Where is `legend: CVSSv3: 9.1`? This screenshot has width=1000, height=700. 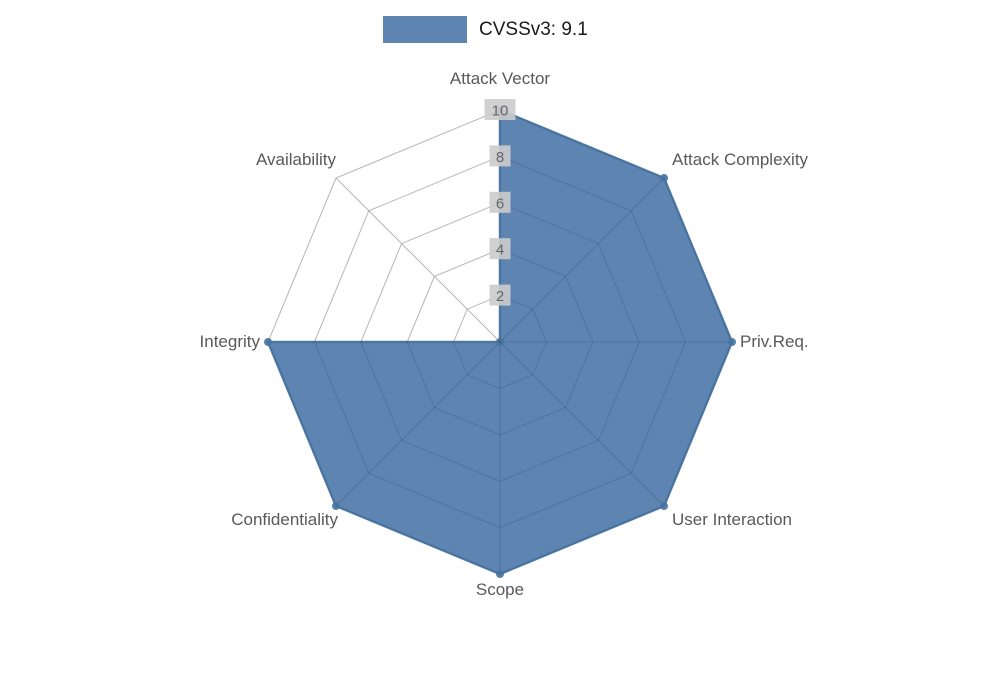
legend: CVSSv3: 9.1 is located at coordinates (485, 29).